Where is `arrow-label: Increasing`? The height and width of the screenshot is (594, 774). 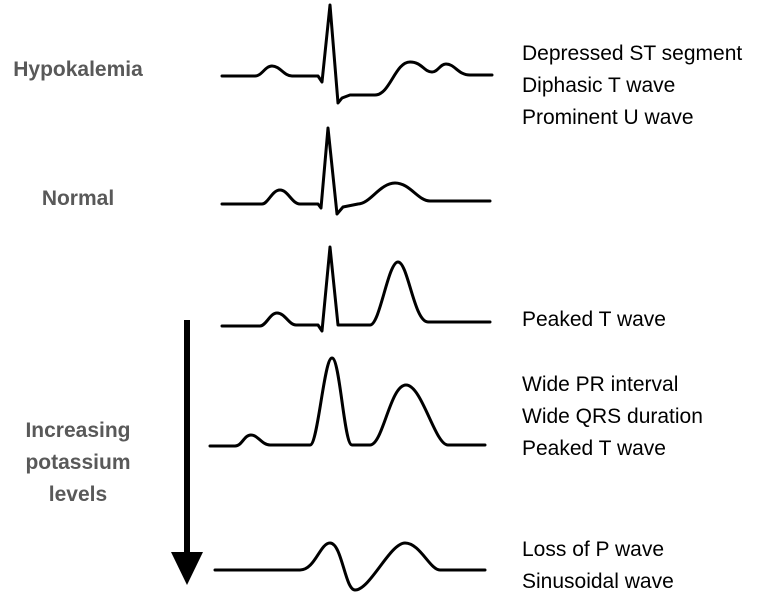 arrow-label: Increasing is located at coordinates (77, 430).